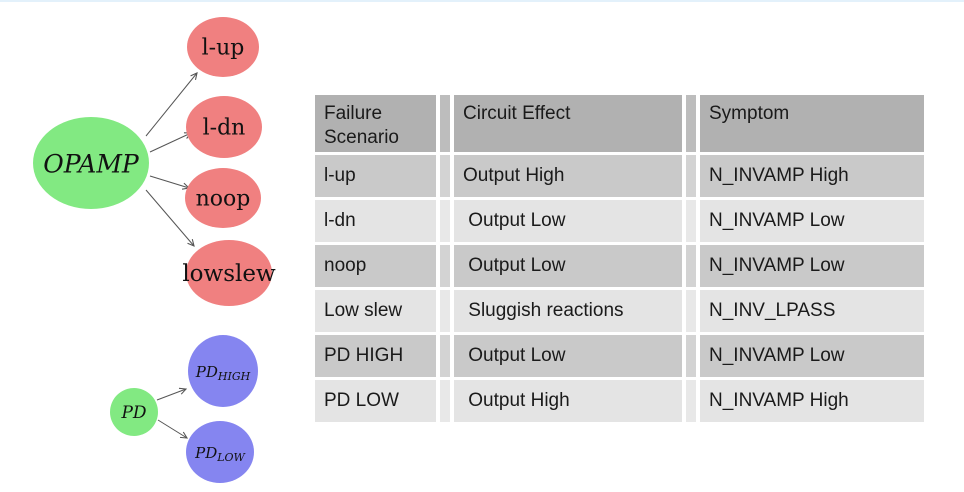 Image resolution: width=964 pixels, height=492 pixels. I want to click on l-dn-node: l-dn, so click(224, 127).